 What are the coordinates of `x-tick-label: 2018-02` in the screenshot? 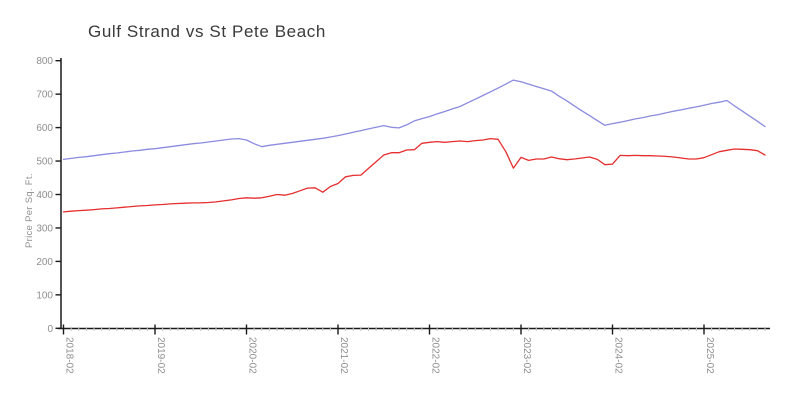 It's located at (69, 355).